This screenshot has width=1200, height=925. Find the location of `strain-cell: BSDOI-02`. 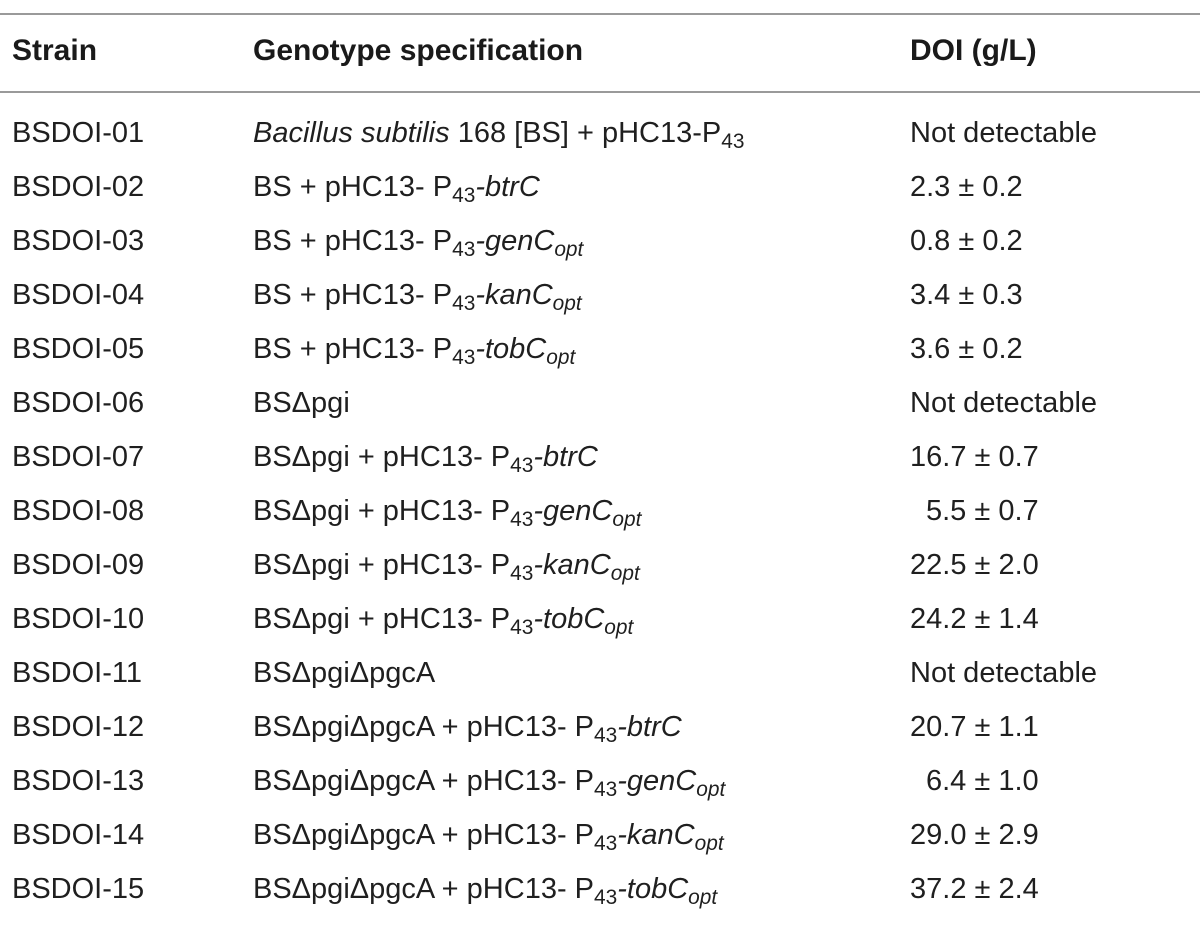

strain-cell: BSDOI-02 is located at coordinates (78, 187).